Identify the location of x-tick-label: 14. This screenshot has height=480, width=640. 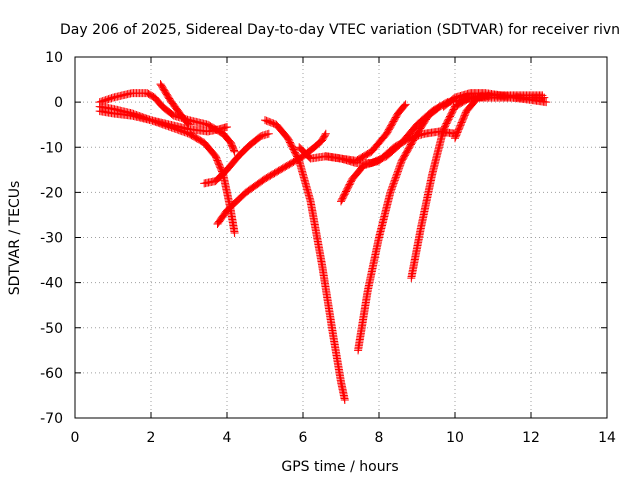
(607, 438).